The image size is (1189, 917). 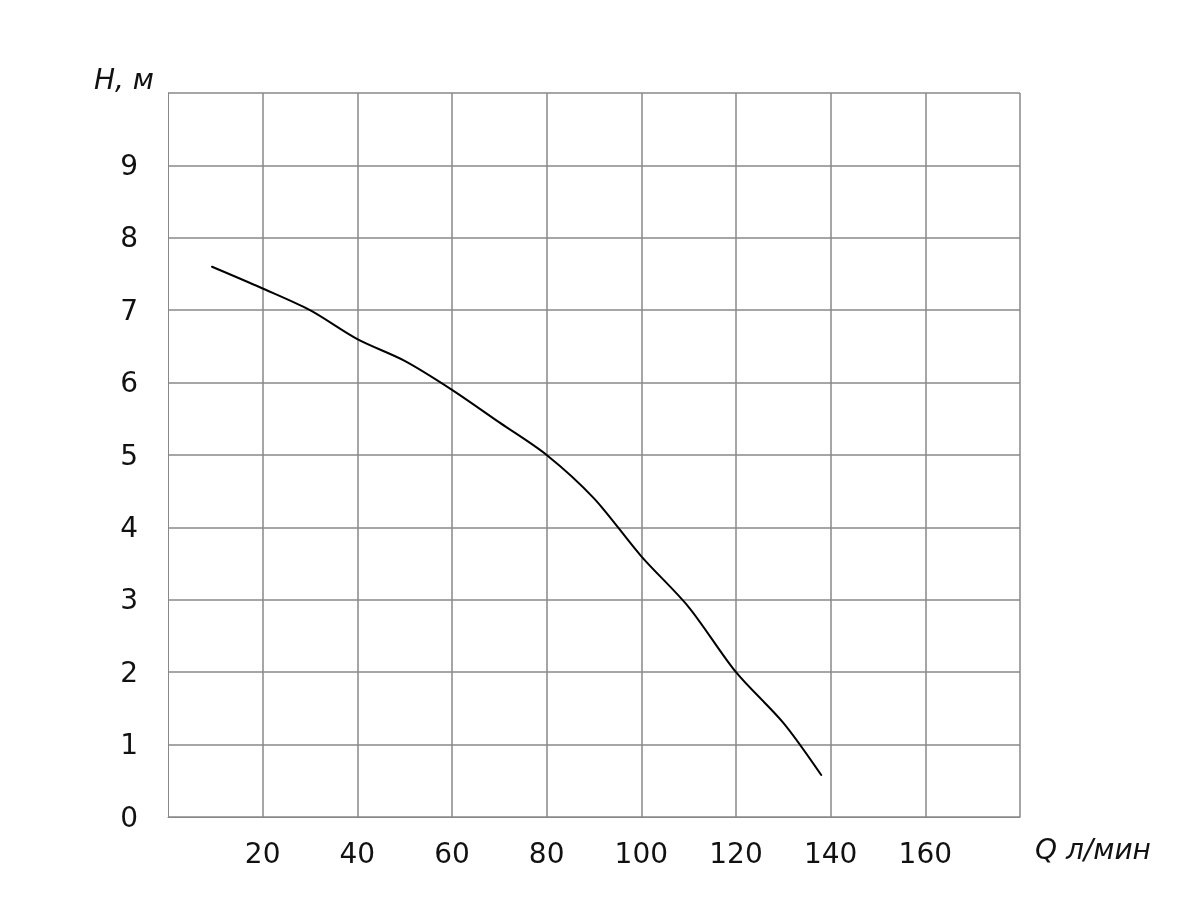 I want to click on y-tick-label: 6, so click(x=129, y=383).